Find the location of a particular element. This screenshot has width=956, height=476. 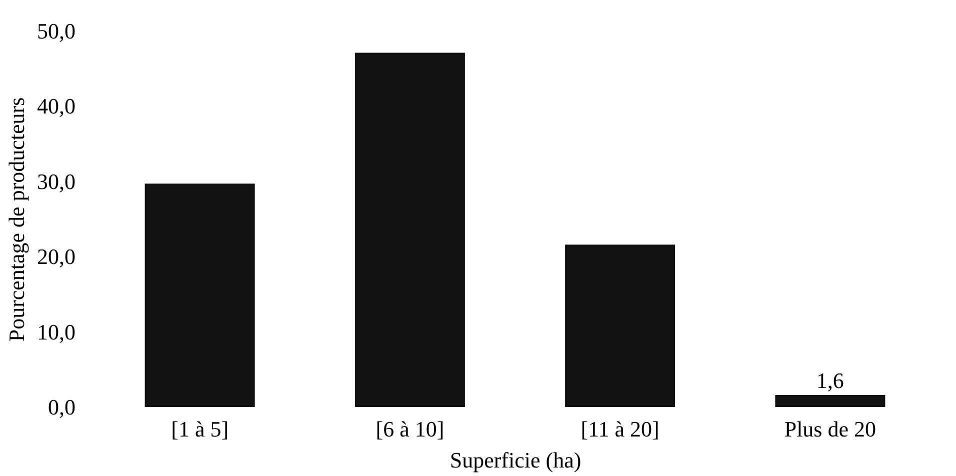

y-tick-label: 10,0 is located at coordinates (56, 331).